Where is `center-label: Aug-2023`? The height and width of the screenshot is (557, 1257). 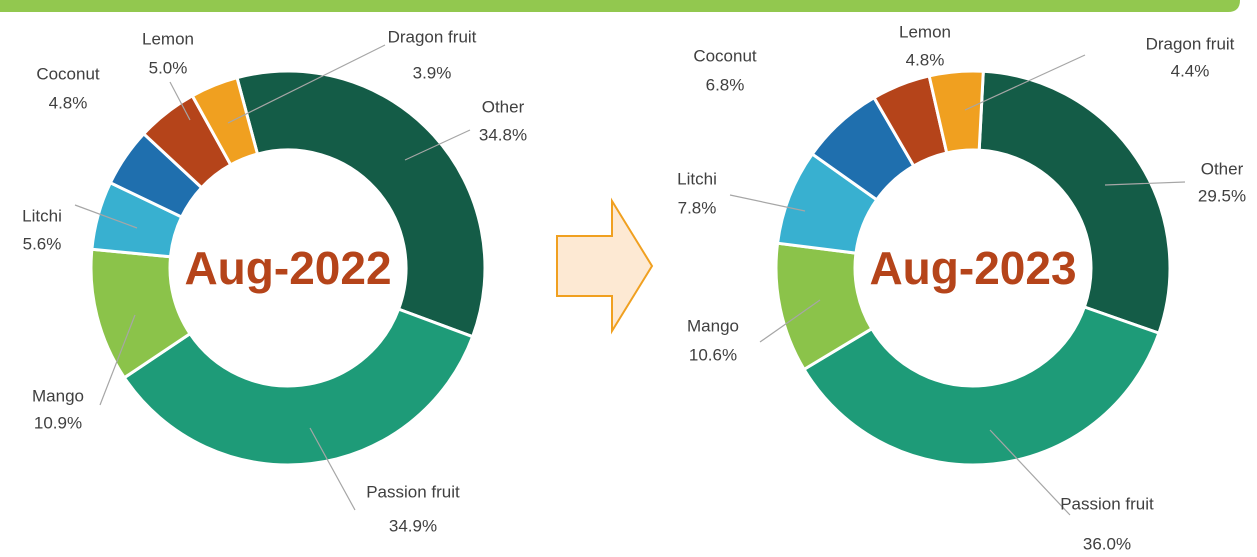
center-label: Aug-2023 is located at coordinates (972, 268).